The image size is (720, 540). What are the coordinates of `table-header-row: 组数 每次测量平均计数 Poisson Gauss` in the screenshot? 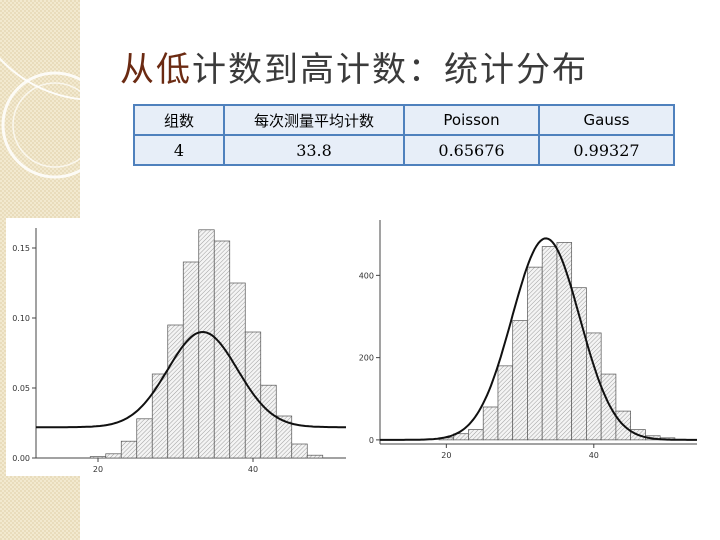 It's located at (404, 120).